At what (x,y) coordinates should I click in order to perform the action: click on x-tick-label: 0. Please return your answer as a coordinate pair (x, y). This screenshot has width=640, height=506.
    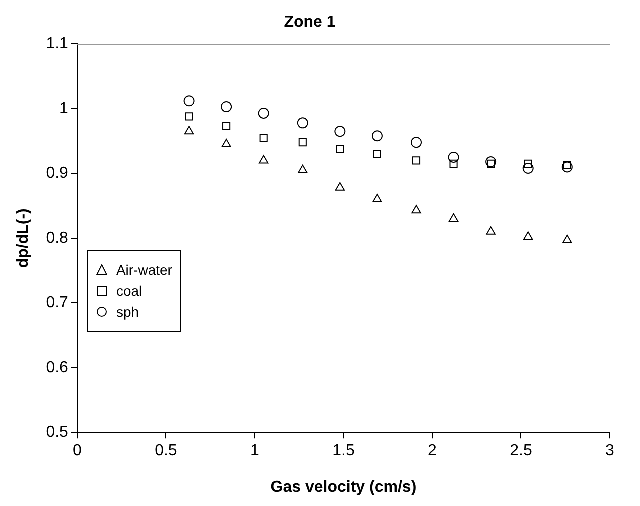
    Looking at the image, I should click on (77, 451).